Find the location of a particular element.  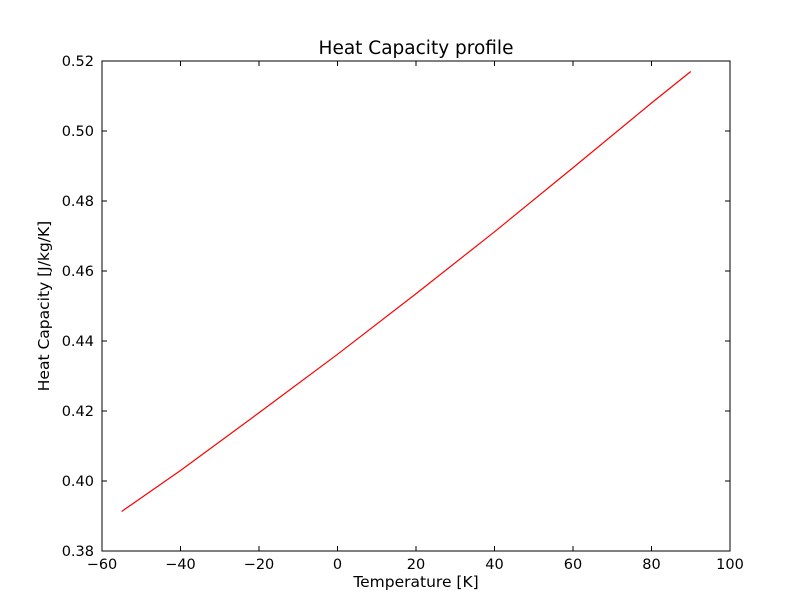

x-tick-label: 0 is located at coordinates (337, 565).